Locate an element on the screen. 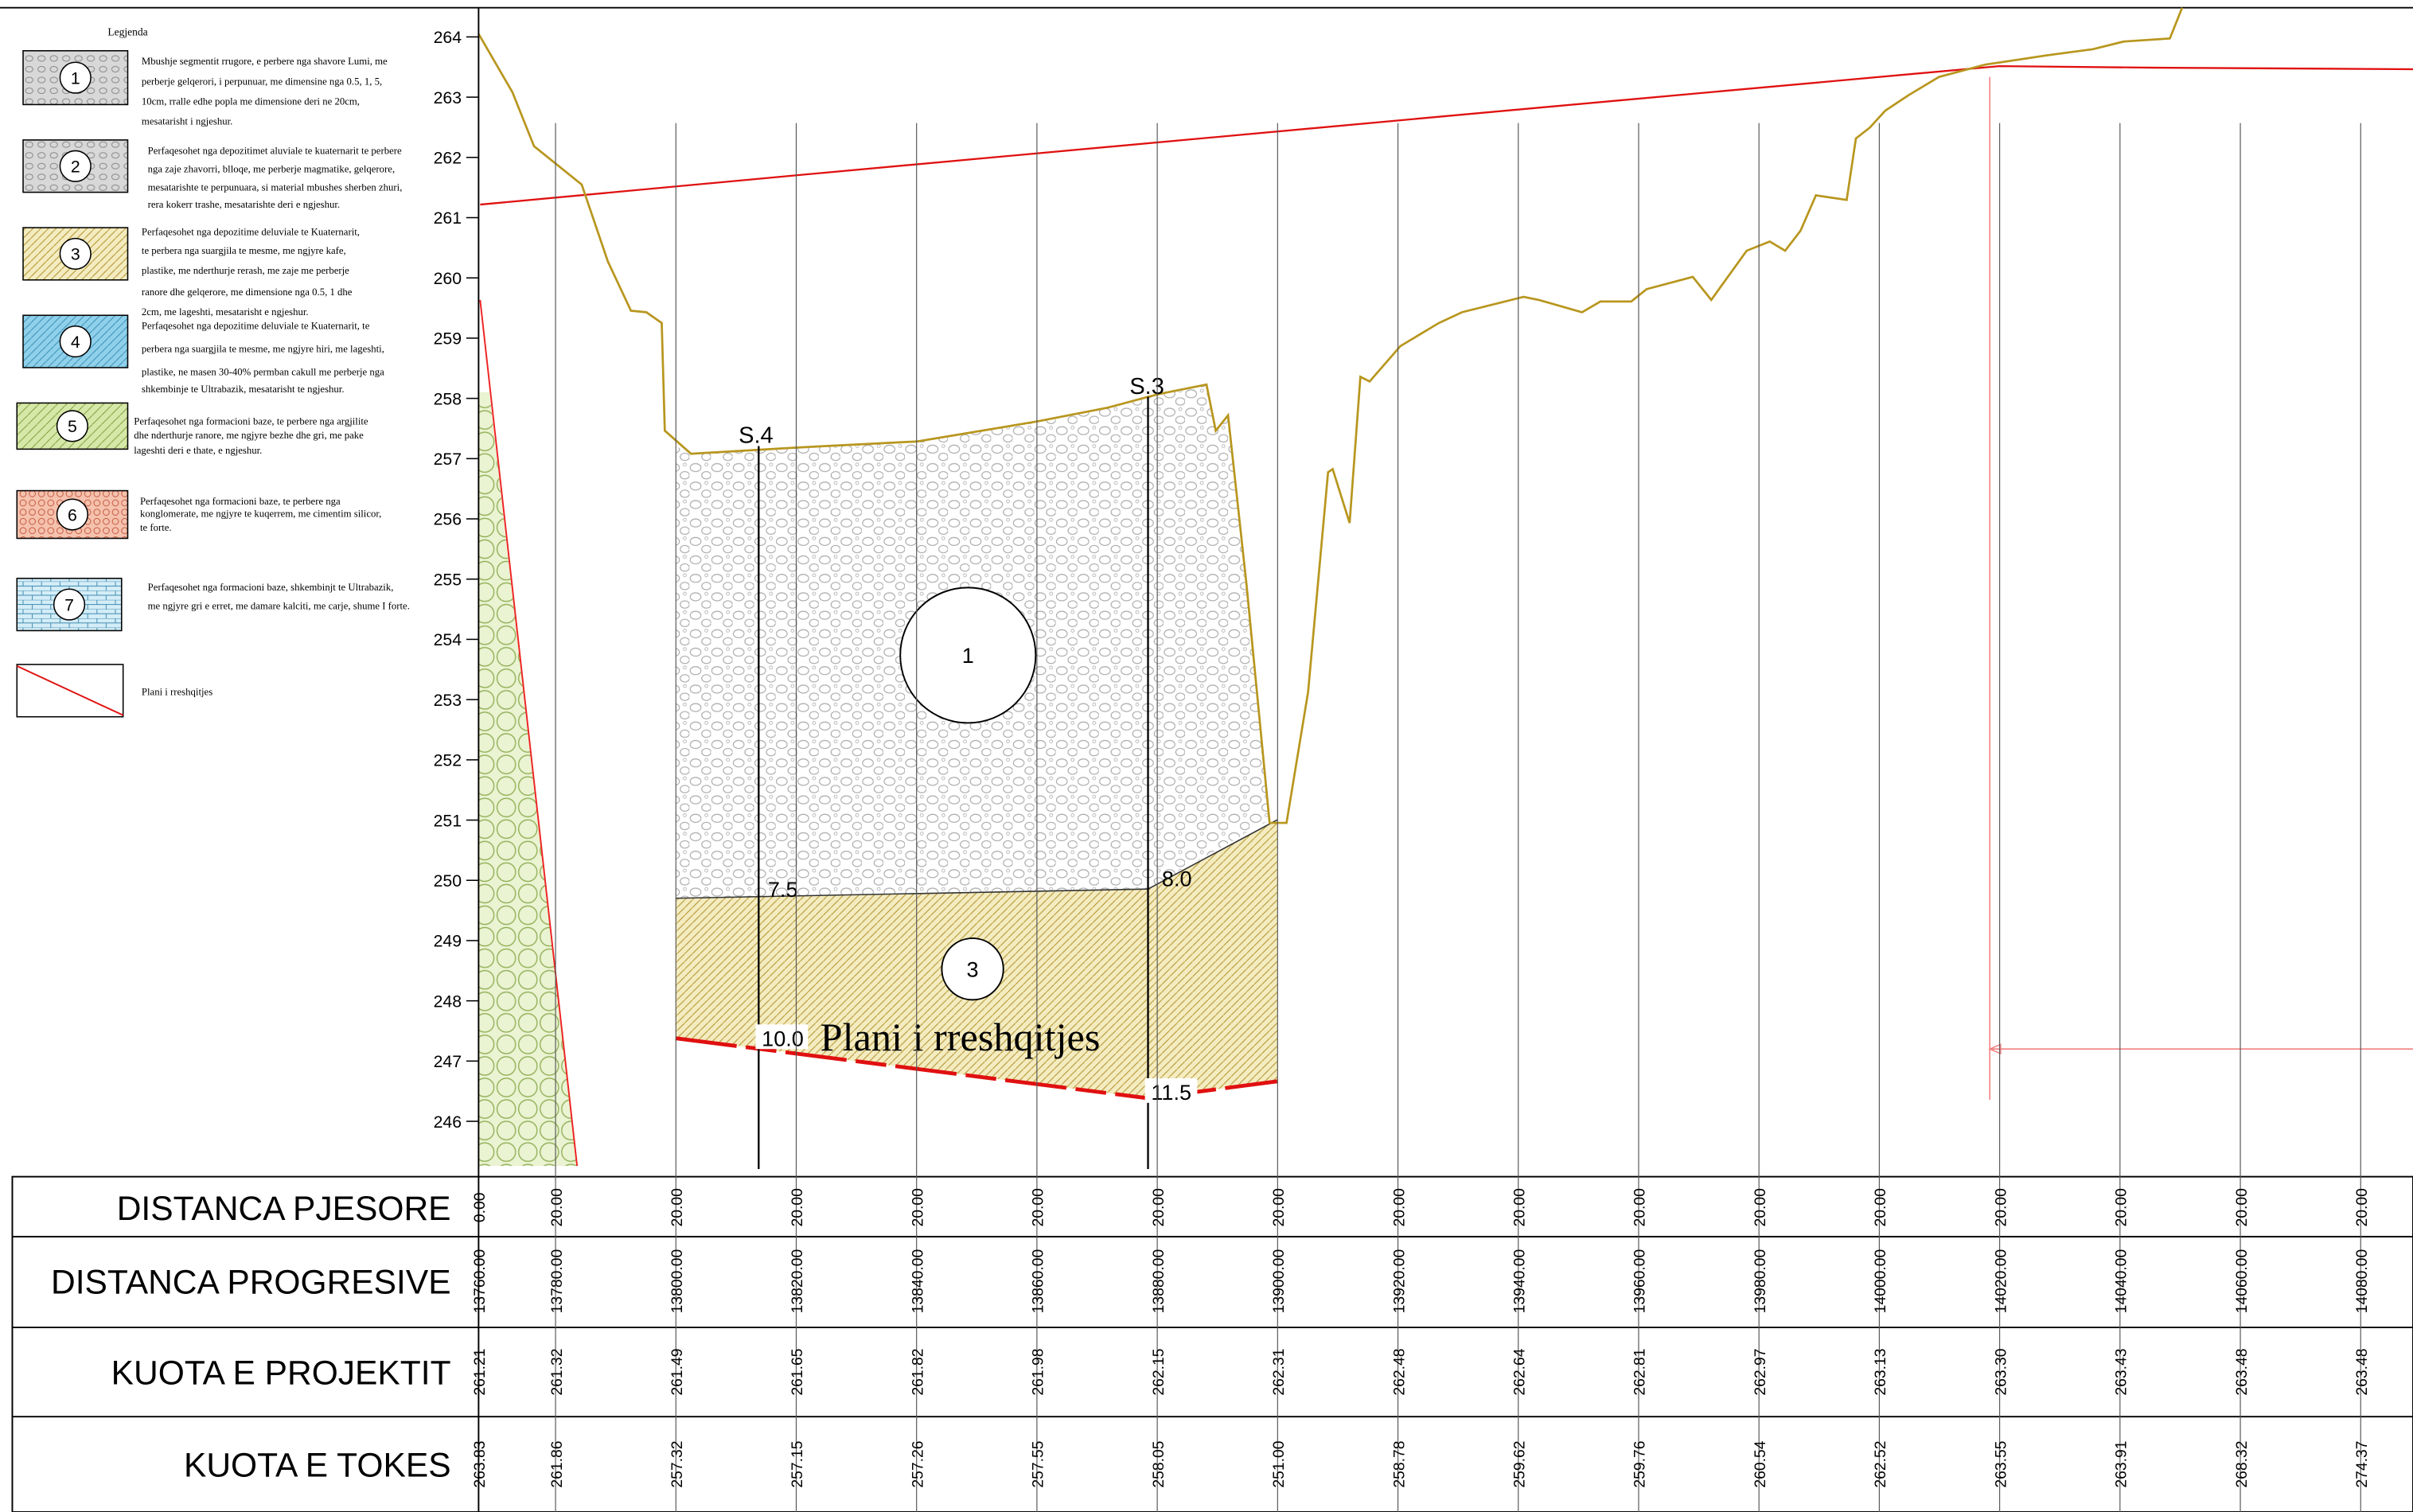 The image size is (2413, 1512). y-tick-label: 261 is located at coordinates (448, 218).